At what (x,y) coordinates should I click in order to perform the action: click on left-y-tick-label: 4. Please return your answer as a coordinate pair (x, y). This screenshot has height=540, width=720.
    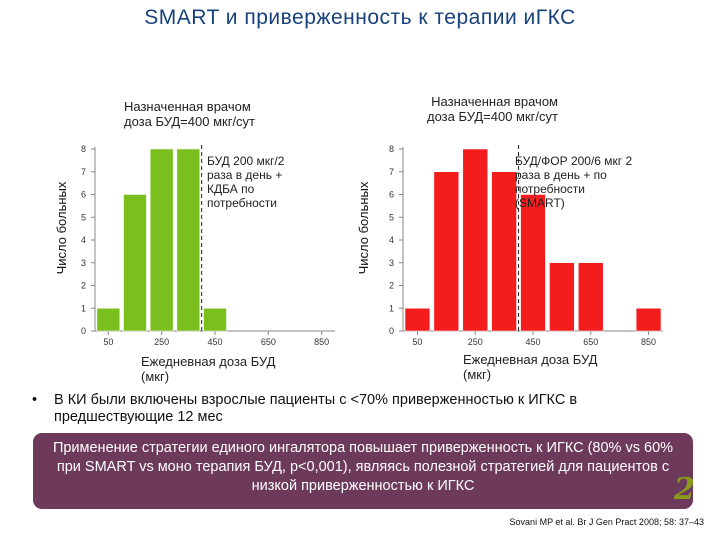
    Looking at the image, I should click on (83, 240).